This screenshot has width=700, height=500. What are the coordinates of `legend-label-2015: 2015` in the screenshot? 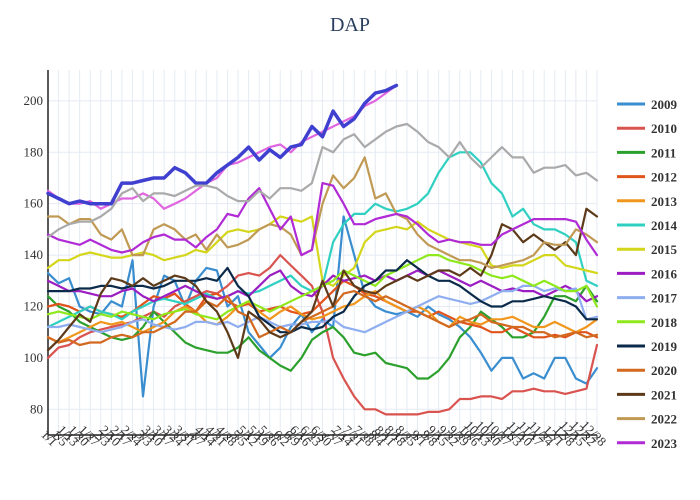 It's located at (664, 249).